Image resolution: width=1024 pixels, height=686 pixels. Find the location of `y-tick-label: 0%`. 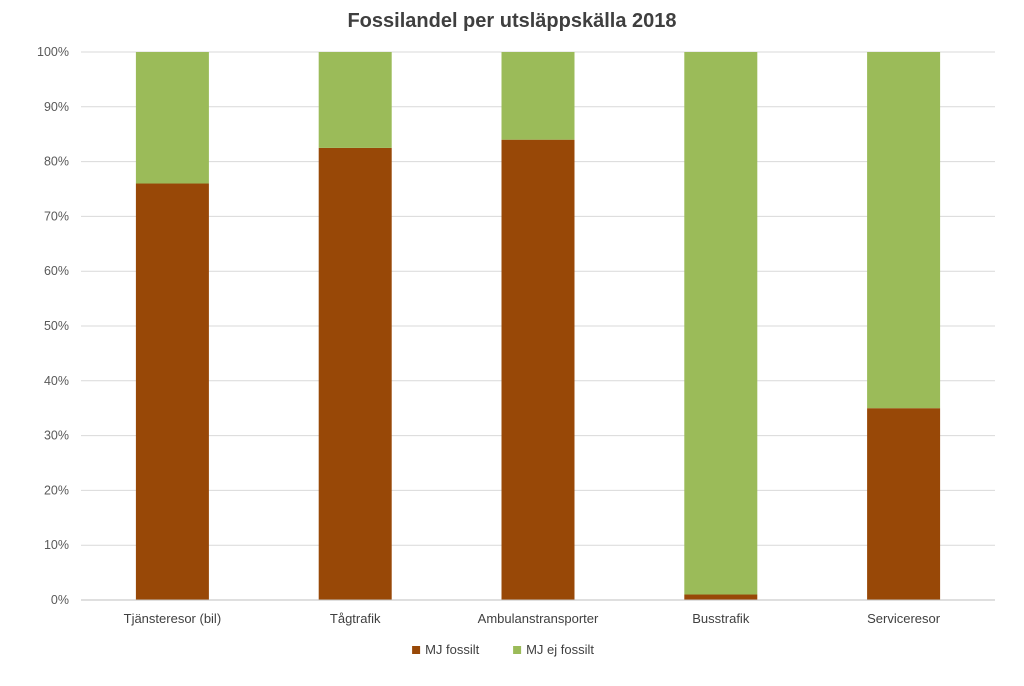

y-tick-label: 0% is located at coordinates (60, 600).